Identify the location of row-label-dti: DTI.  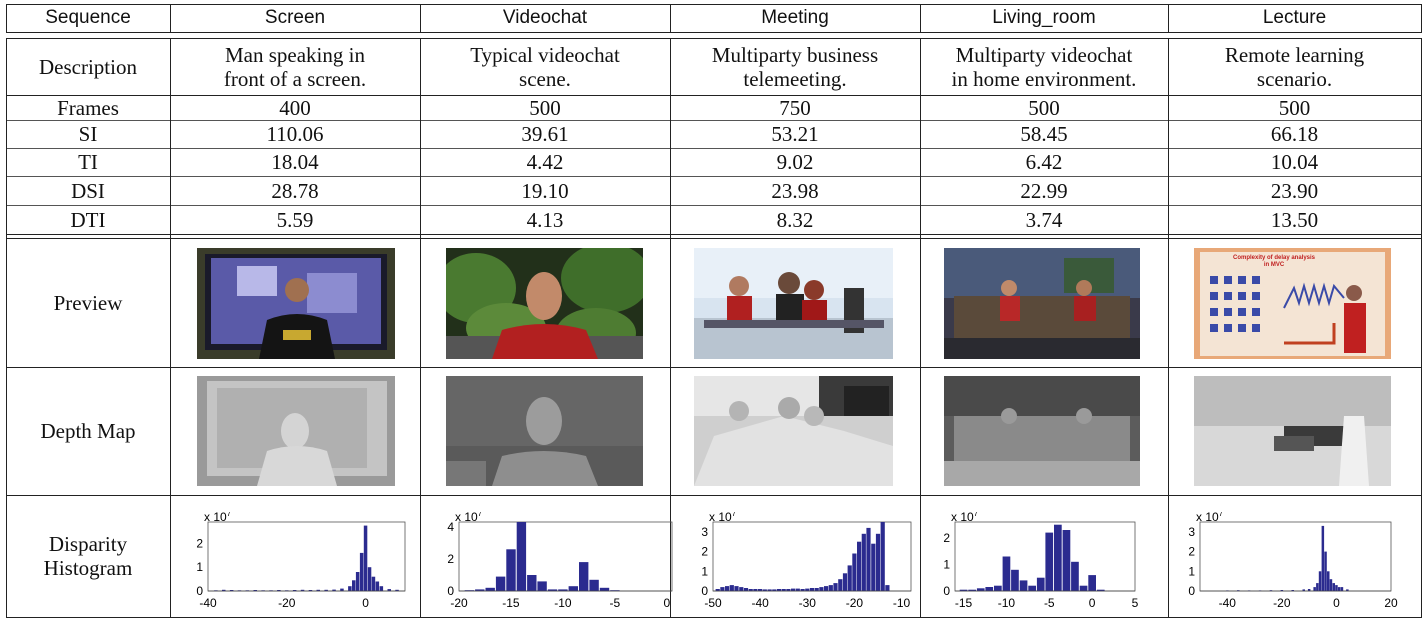
(88, 219).